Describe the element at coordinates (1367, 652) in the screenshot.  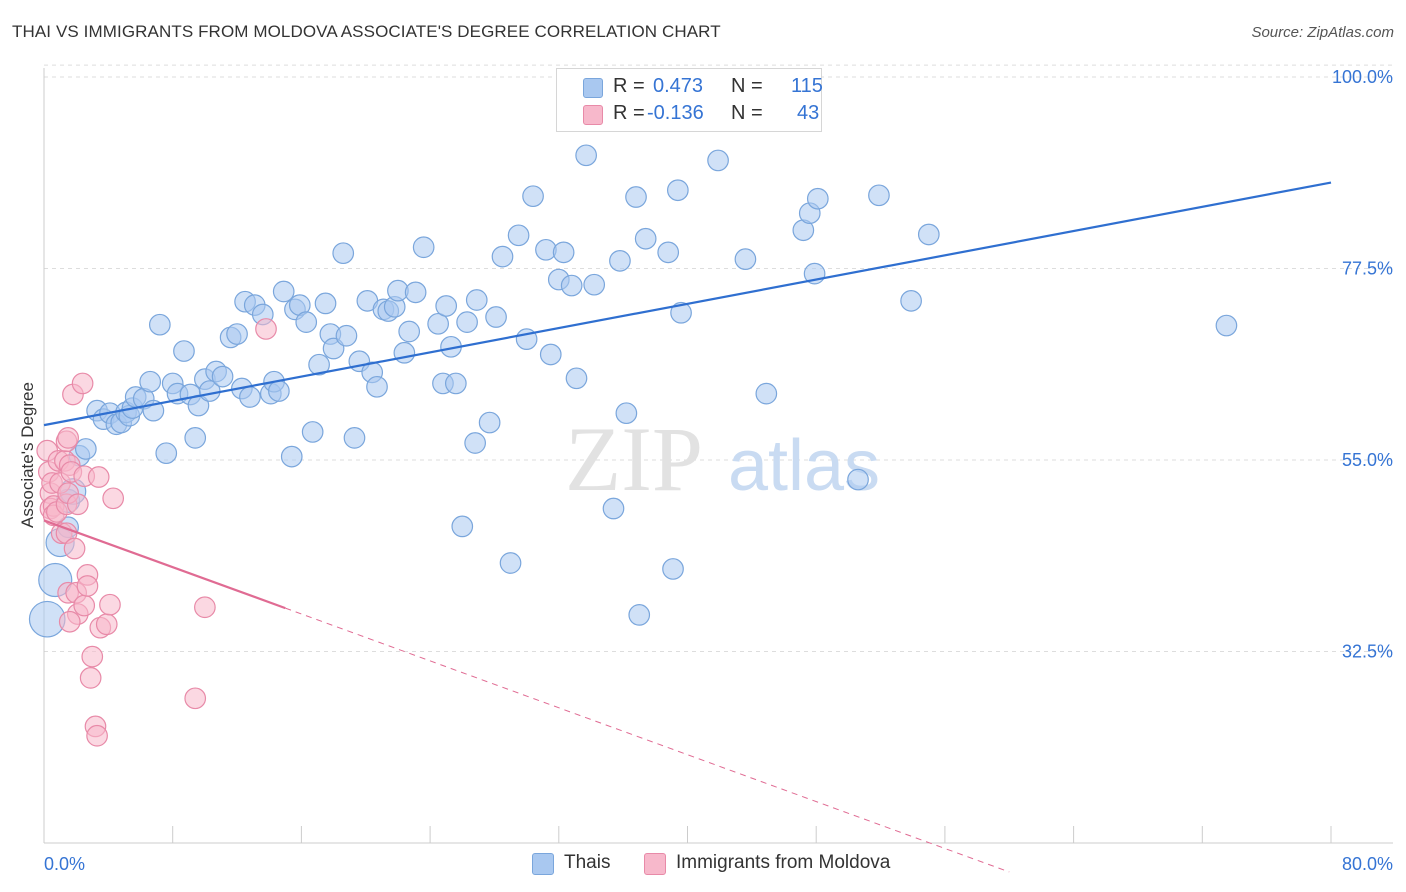
I see `y-tick-label: 32.5%` at that location.